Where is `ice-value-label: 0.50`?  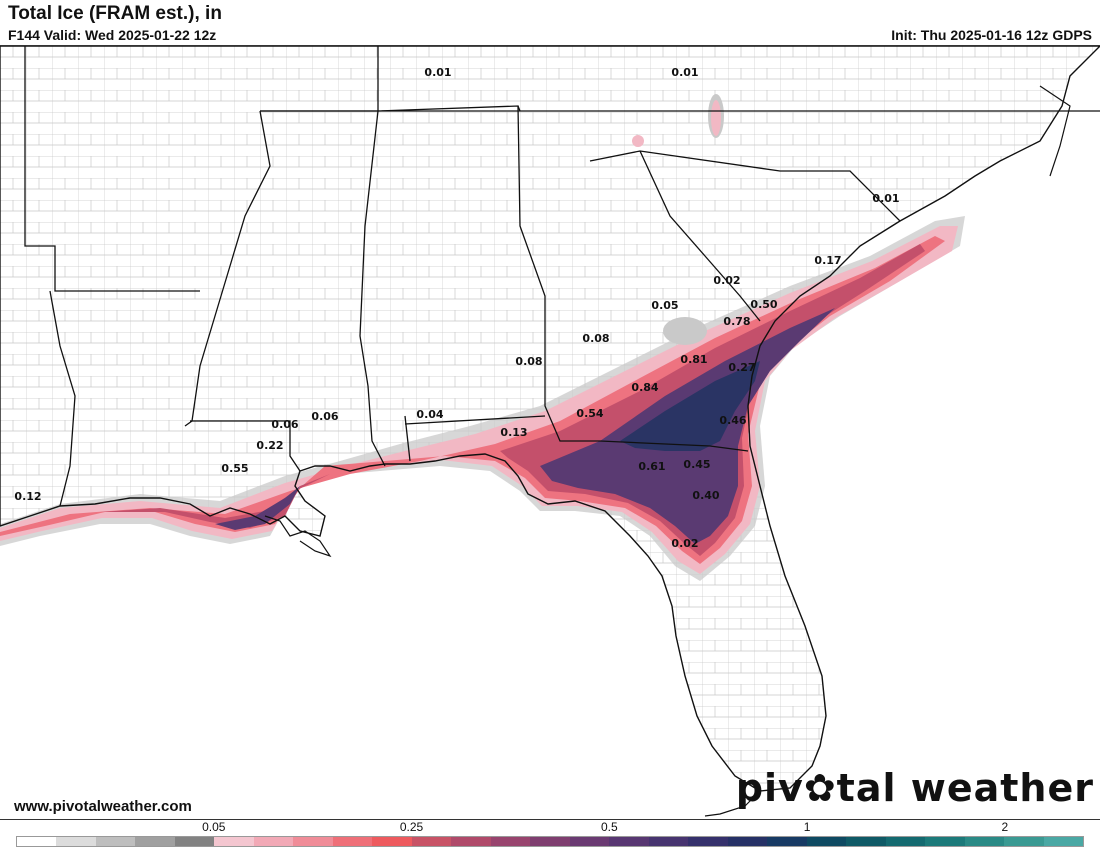
ice-value-label: 0.50 is located at coordinates (763, 304).